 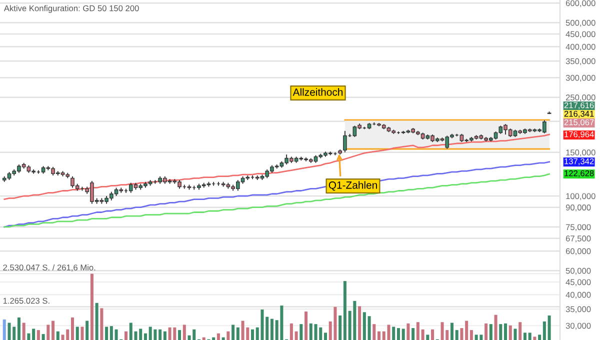 What do you see at coordinates (317, 92) in the screenshot?
I see `annotation: Allzeithoch` at bounding box center [317, 92].